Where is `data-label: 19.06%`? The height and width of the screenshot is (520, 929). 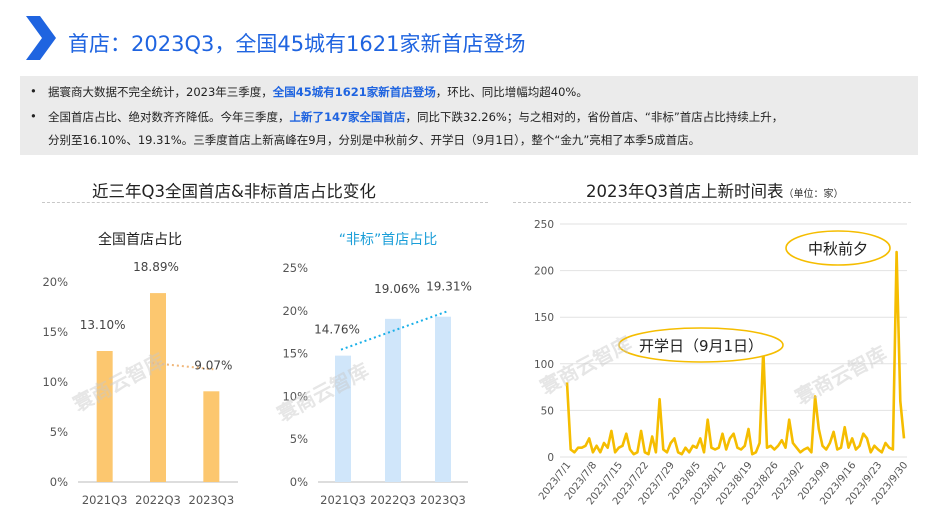
data-label: 19.06% is located at coordinates (397, 289).